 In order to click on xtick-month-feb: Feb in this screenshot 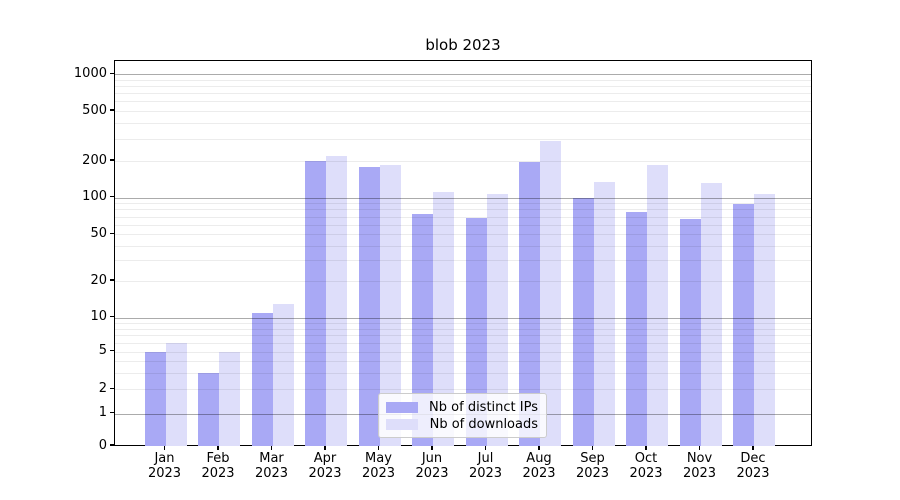, I will do `click(218, 458)`.